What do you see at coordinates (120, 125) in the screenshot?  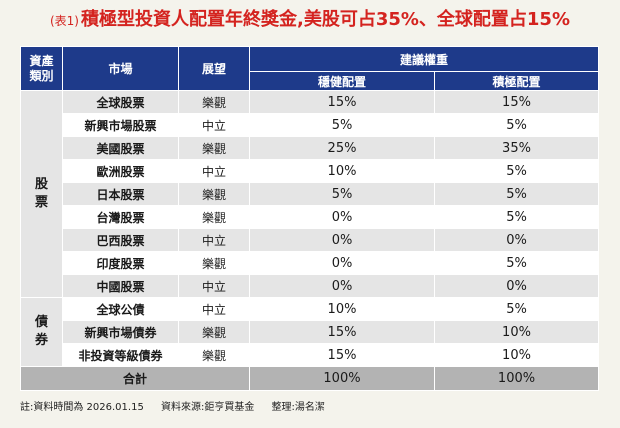 I see `market-name: 新興市場股票` at bounding box center [120, 125].